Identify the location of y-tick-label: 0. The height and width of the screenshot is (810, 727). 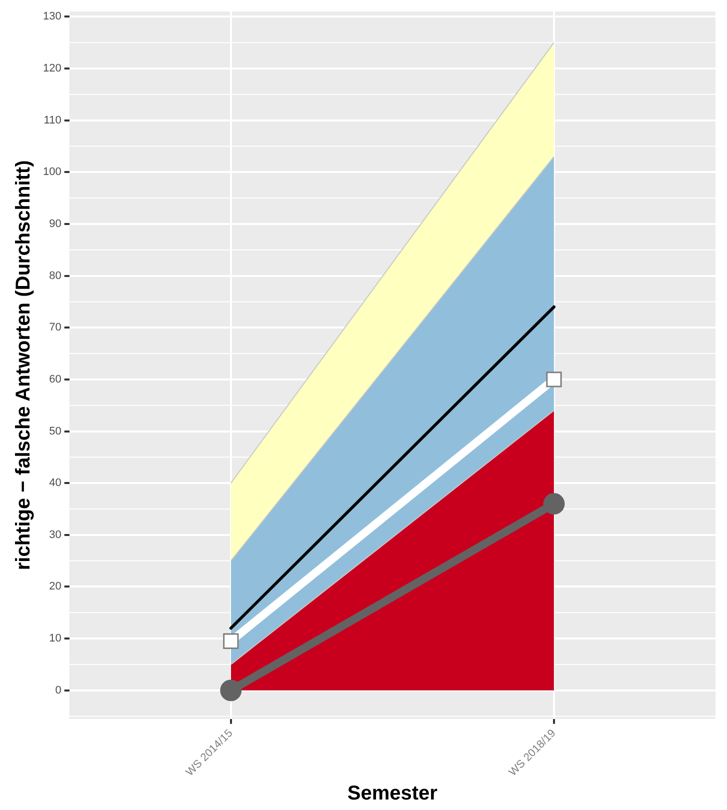
(58, 690).